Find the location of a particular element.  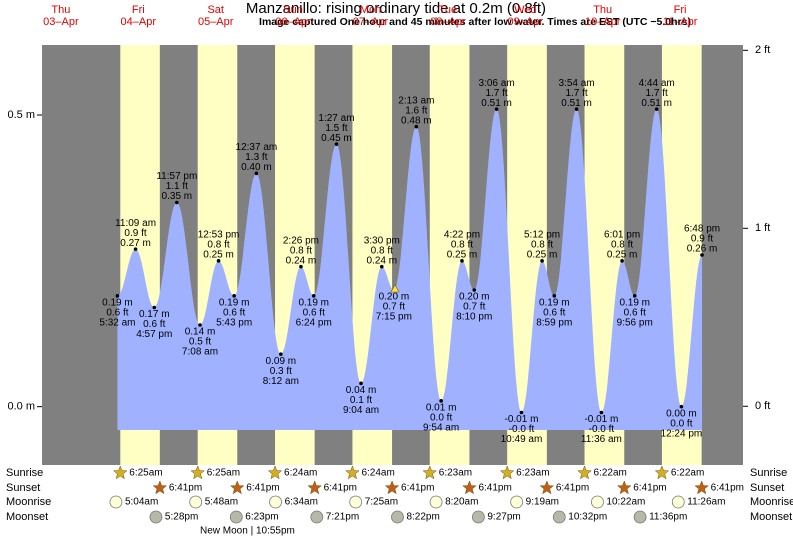

current-level-marker is located at coordinates (395, 288).